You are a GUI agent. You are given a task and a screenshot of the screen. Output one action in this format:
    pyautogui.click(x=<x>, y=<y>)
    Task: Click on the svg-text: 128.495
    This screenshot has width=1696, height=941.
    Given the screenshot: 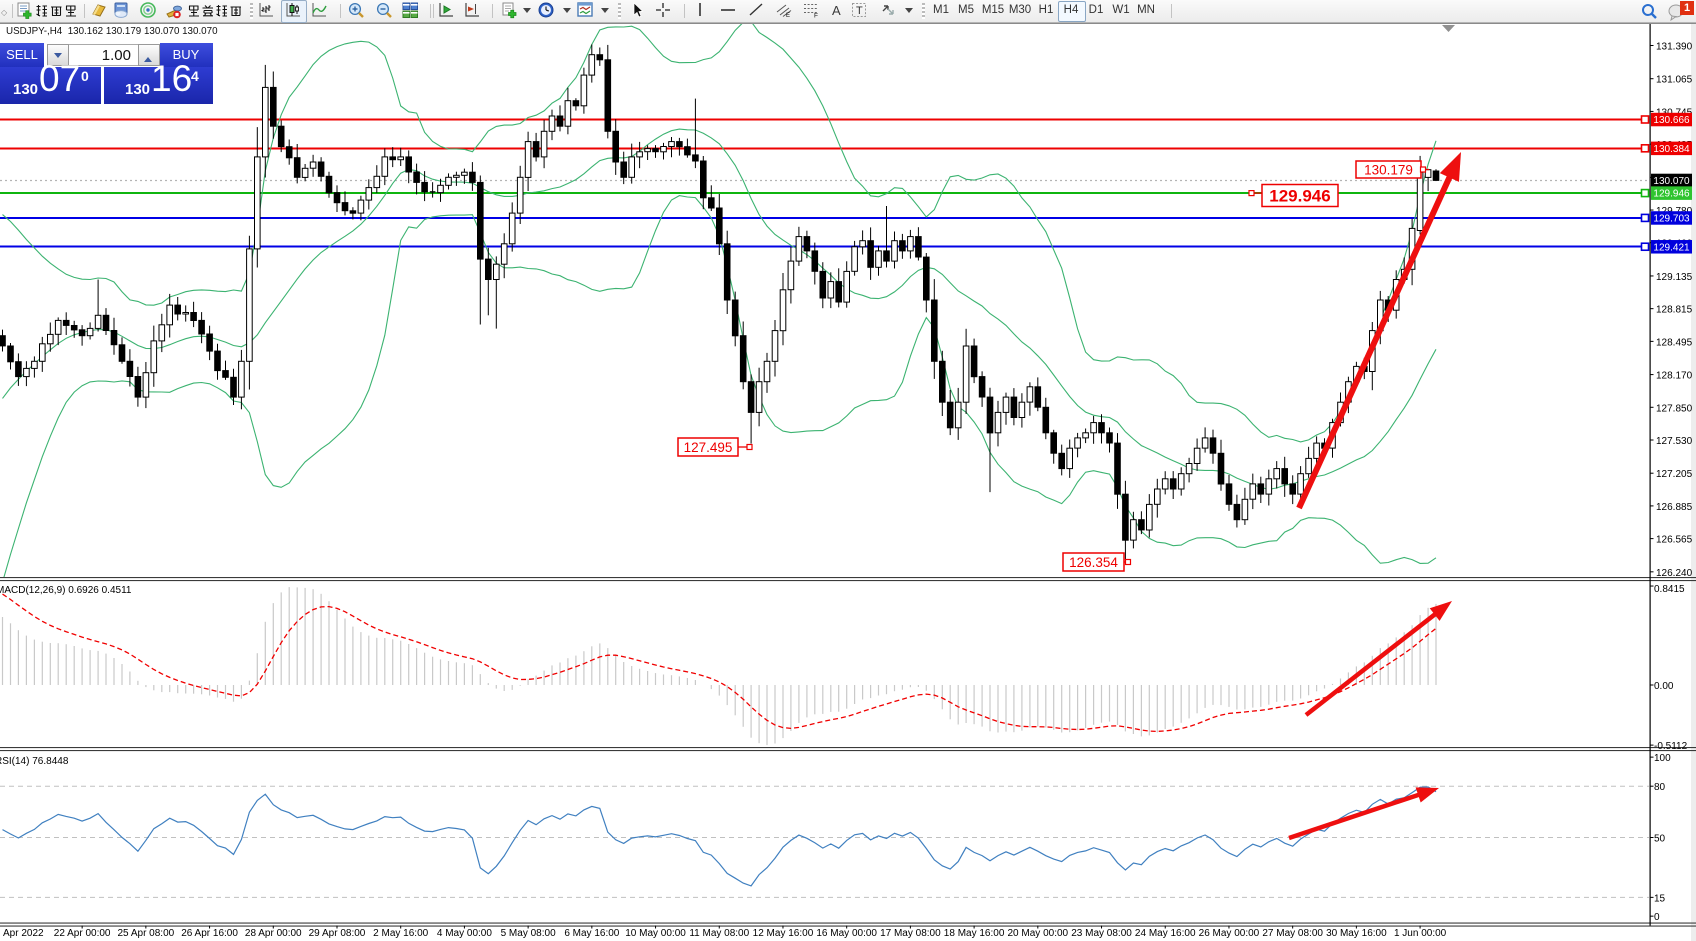 What is the action you would take?
    pyautogui.click(x=1674, y=342)
    